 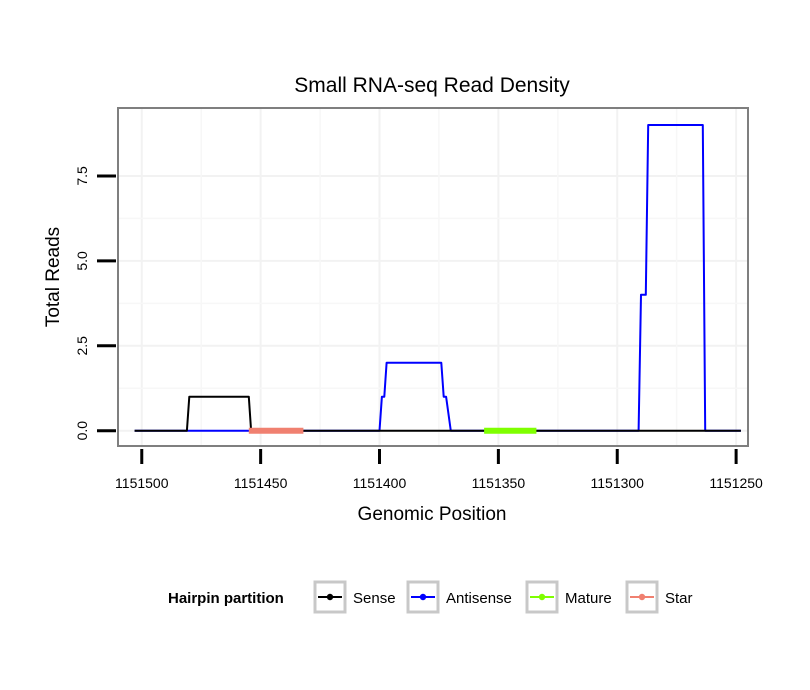 I want to click on legend-entry-mature: Mature, so click(x=568, y=597).